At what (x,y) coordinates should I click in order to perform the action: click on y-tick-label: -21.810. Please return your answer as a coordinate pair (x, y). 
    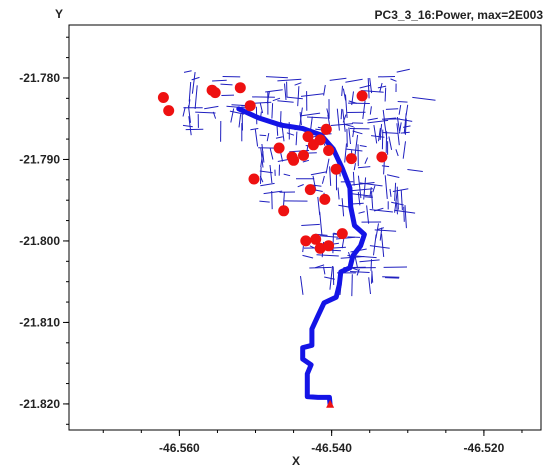
    Looking at the image, I should click on (39, 322).